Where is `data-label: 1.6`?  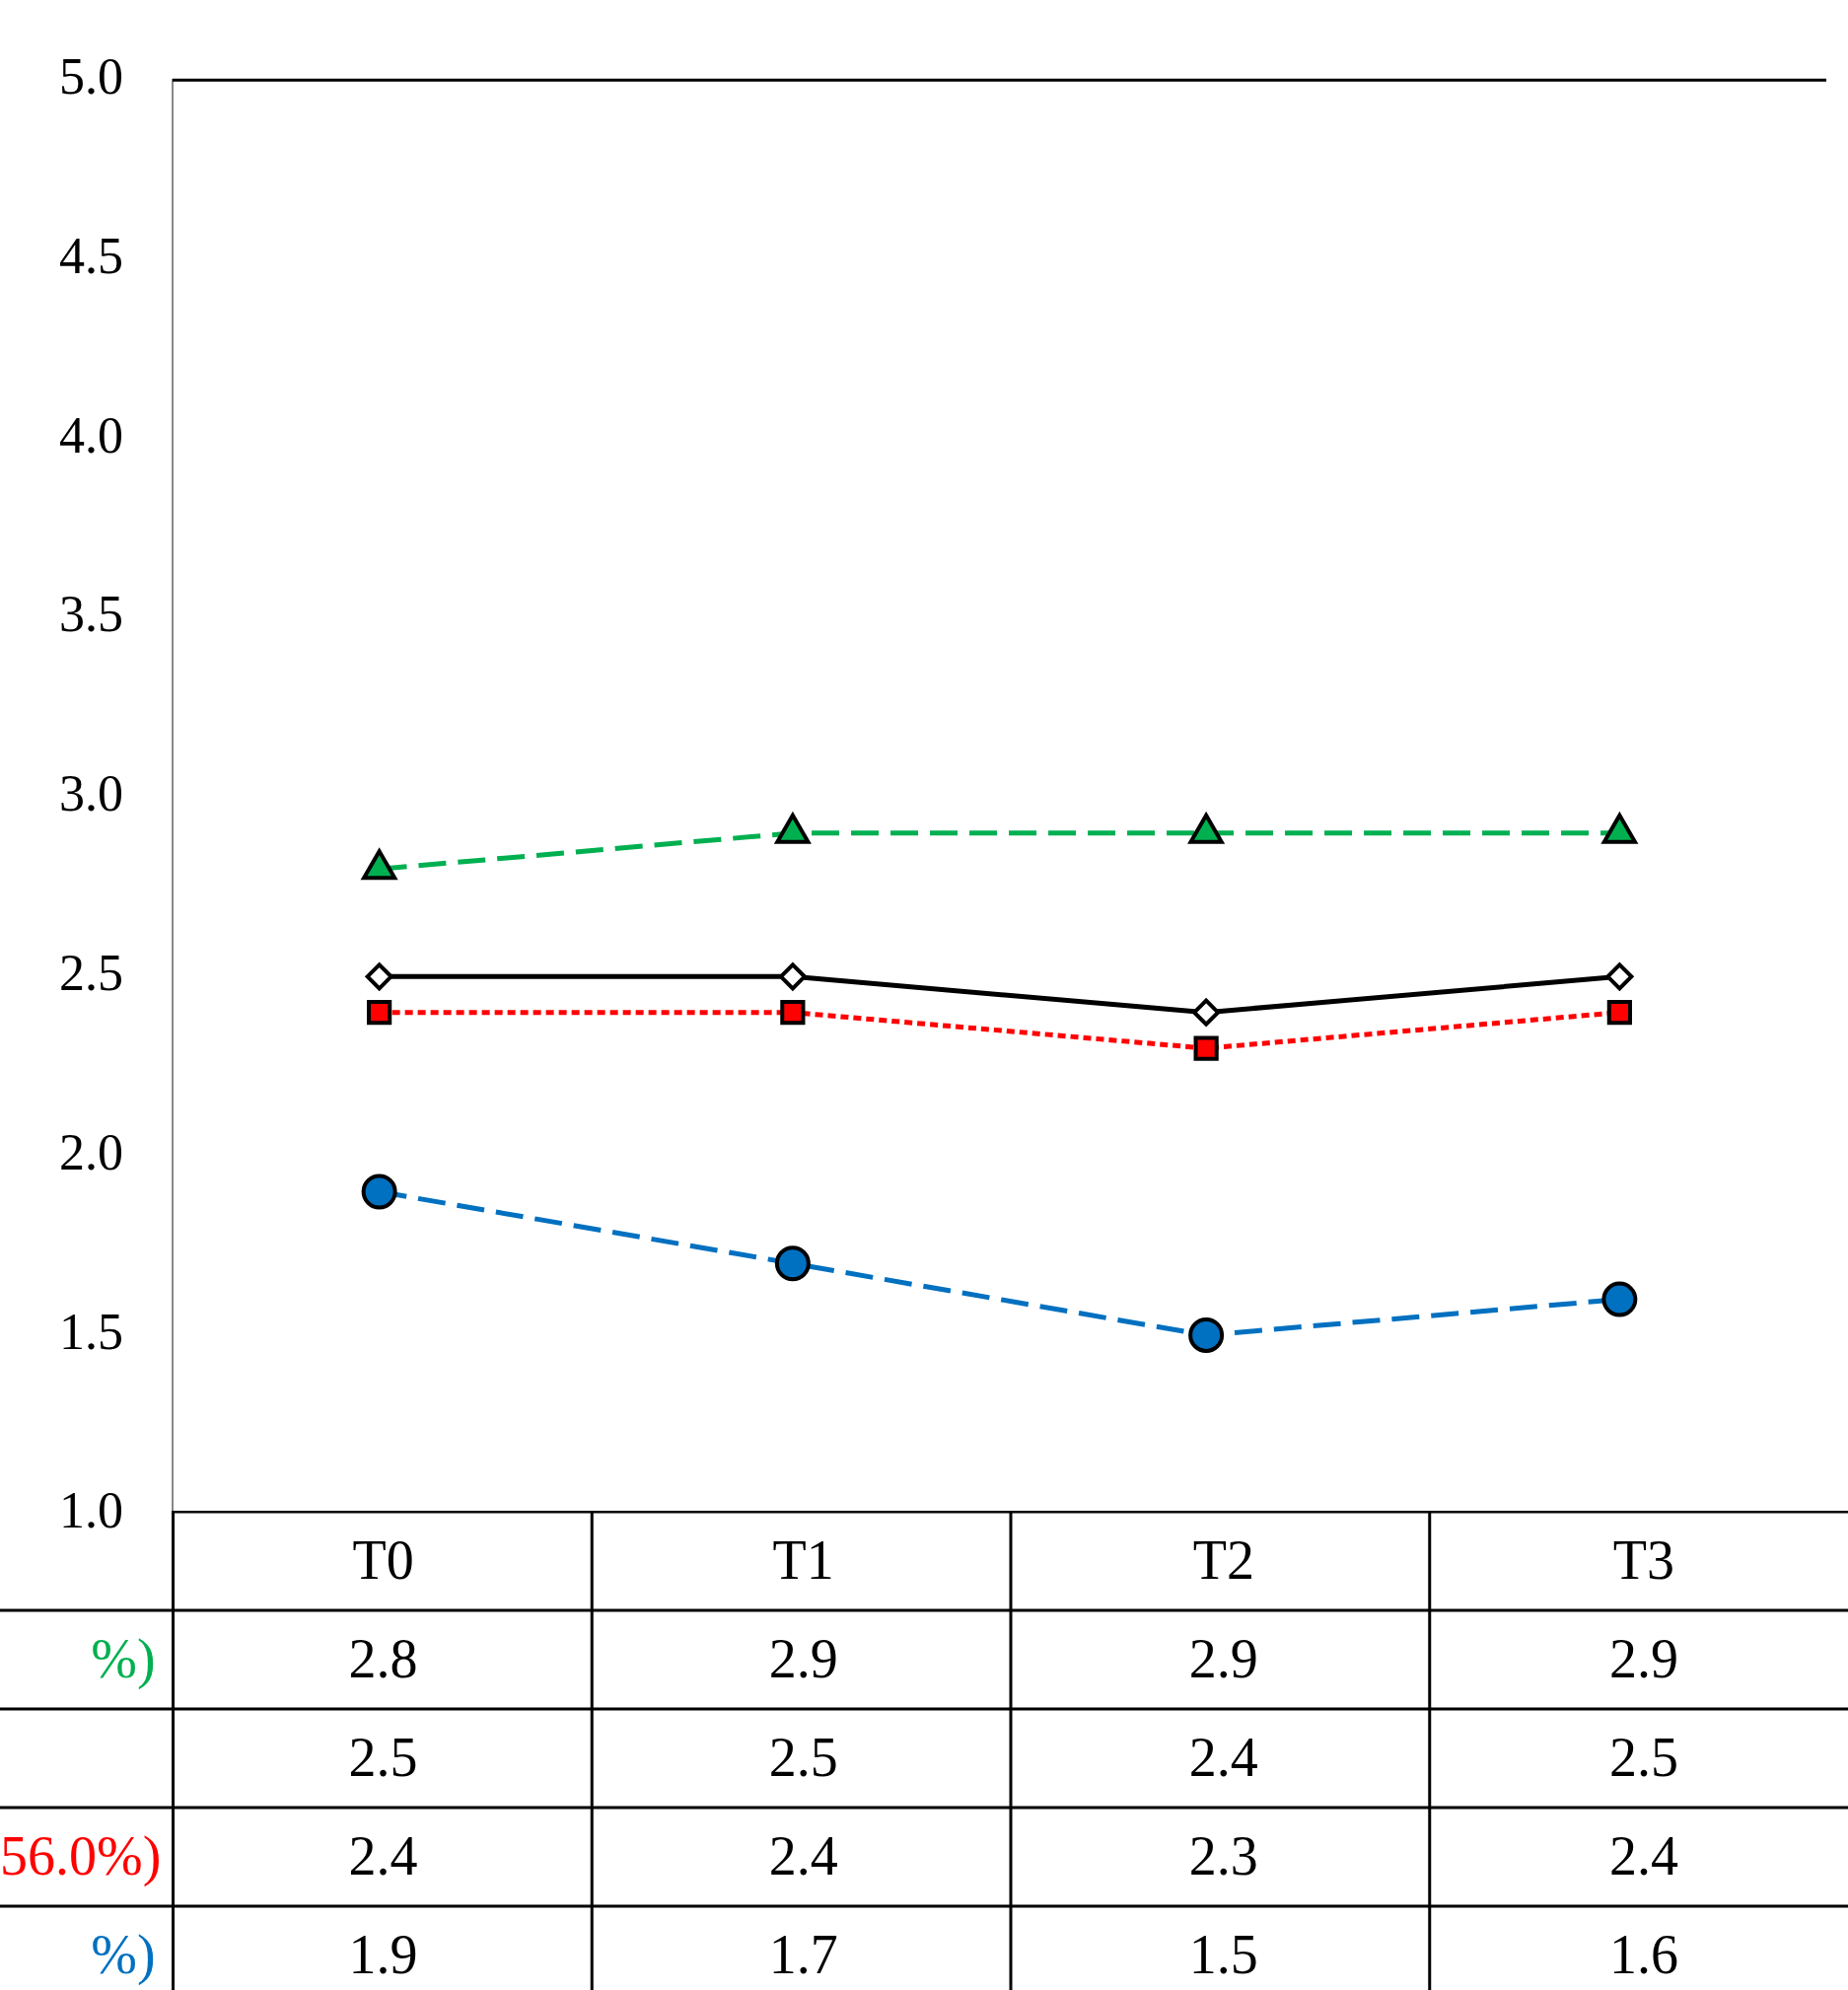
data-label: 1.6 is located at coordinates (1643, 1955).